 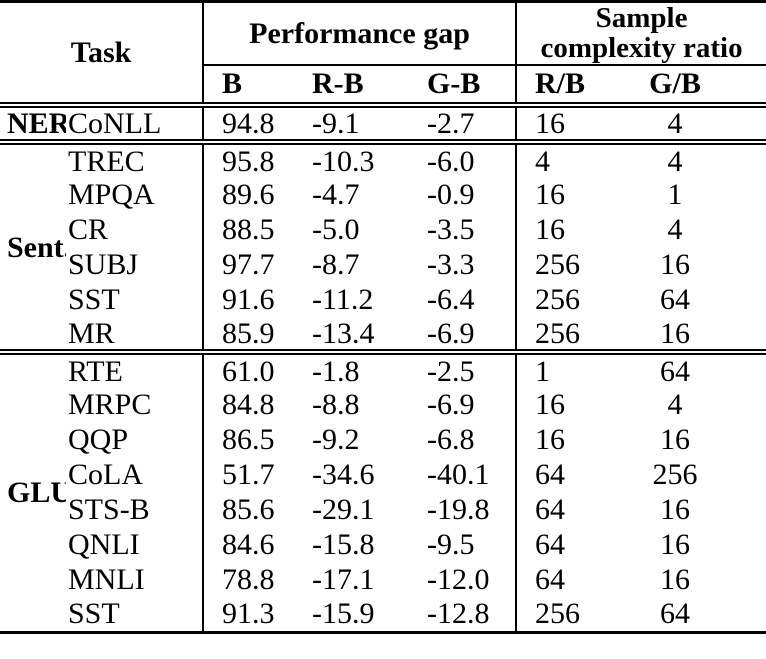 What do you see at coordinates (103, 265) in the screenshot?
I see `task-cell: SUBJ` at bounding box center [103, 265].